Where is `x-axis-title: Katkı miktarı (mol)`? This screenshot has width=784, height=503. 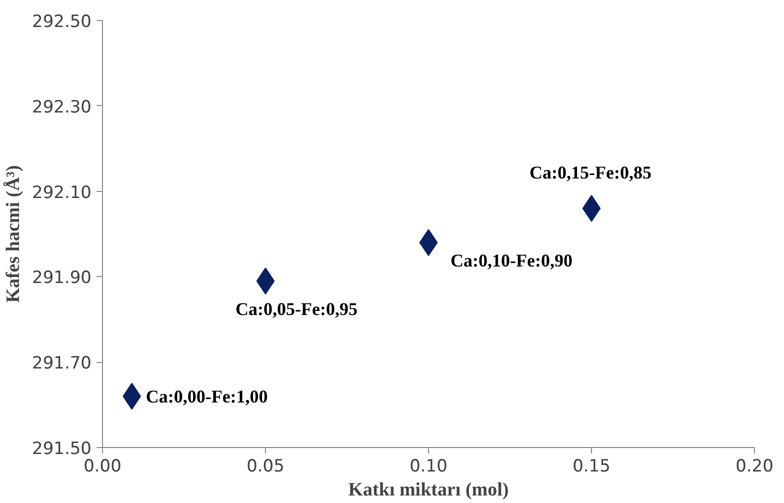
x-axis-title: Katkı miktarı (mol) is located at coordinates (428, 490).